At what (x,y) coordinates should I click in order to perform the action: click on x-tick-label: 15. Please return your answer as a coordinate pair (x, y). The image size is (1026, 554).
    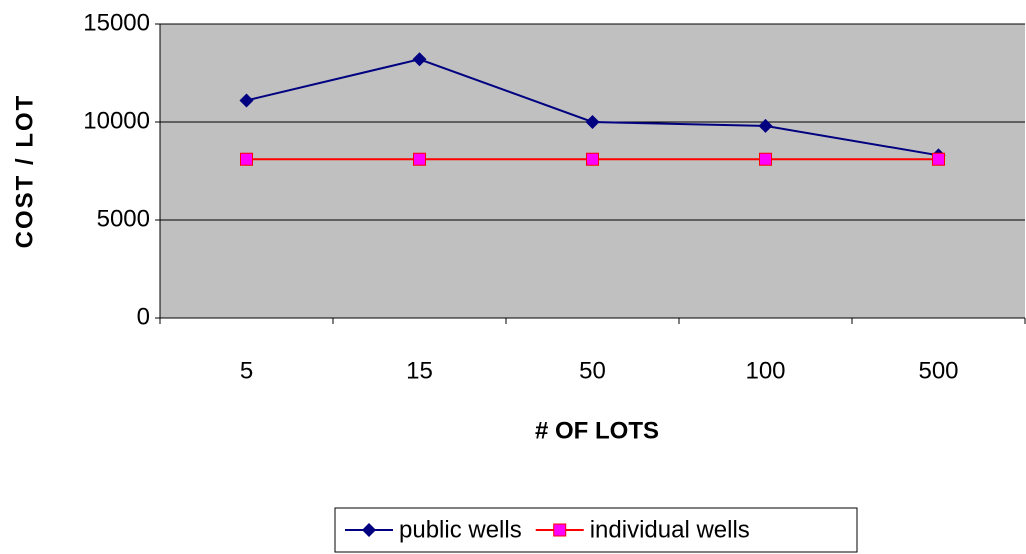
    Looking at the image, I should click on (419, 370).